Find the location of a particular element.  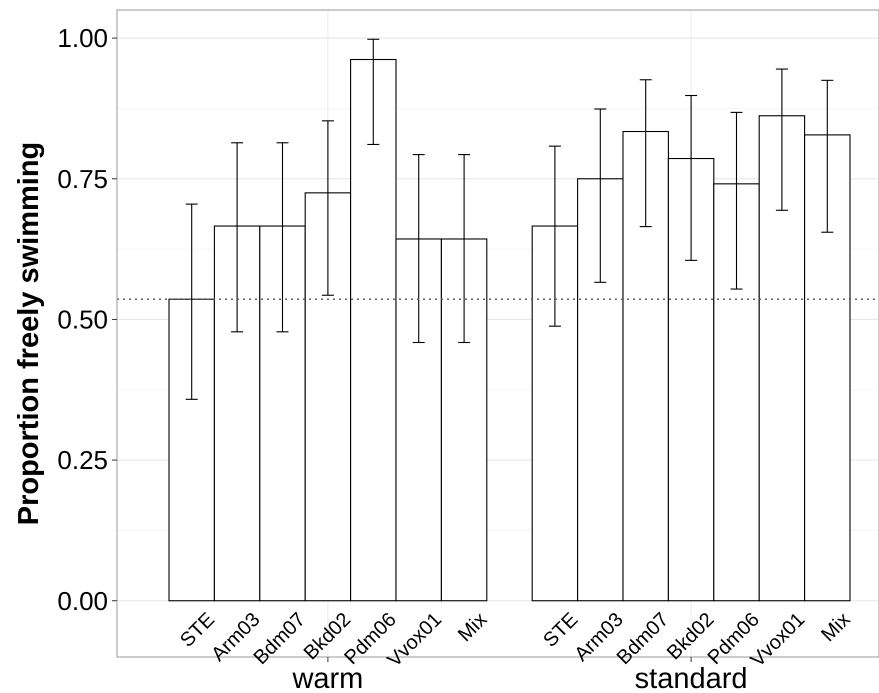

y-tick-label: 0.00 is located at coordinates (82, 601).